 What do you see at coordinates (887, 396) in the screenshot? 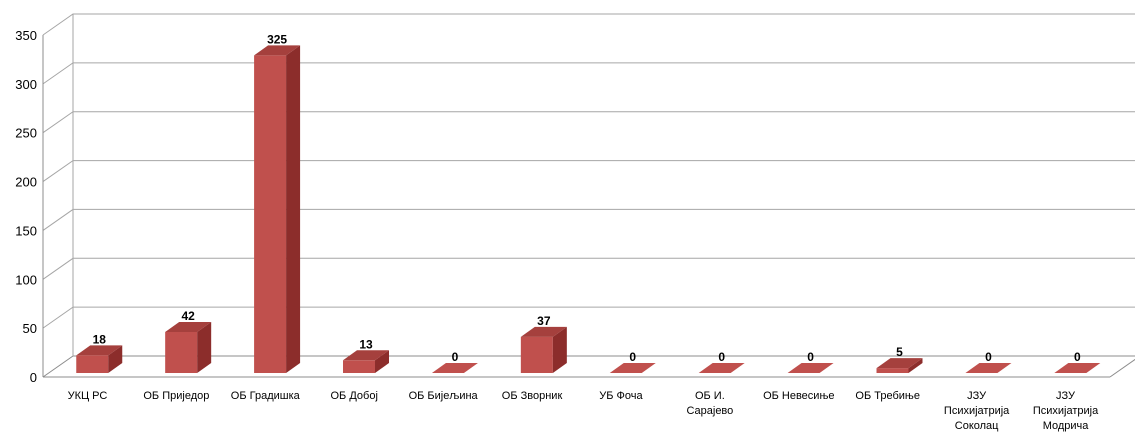
I see `x-tick-label: ОБ Требиње` at bounding box center [887, 396].